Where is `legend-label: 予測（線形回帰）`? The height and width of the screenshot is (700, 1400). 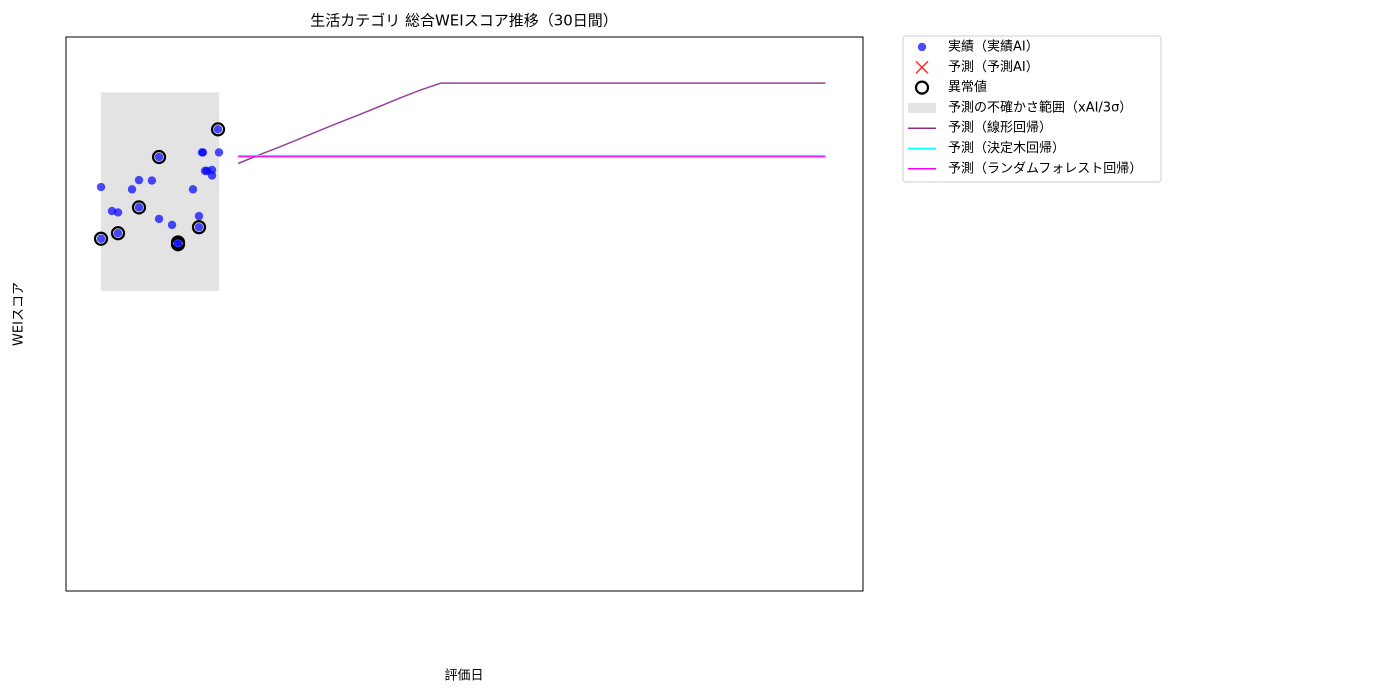
legend-label: 予測（線形回帰） is located at coordinates (1000, 128).